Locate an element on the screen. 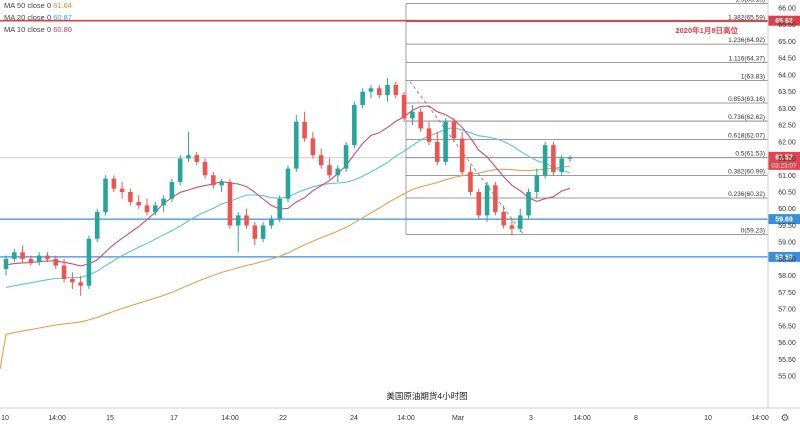 This screenshot has width=800, height=424. time-tick-label: 10 is located at coordinates (708, 418).